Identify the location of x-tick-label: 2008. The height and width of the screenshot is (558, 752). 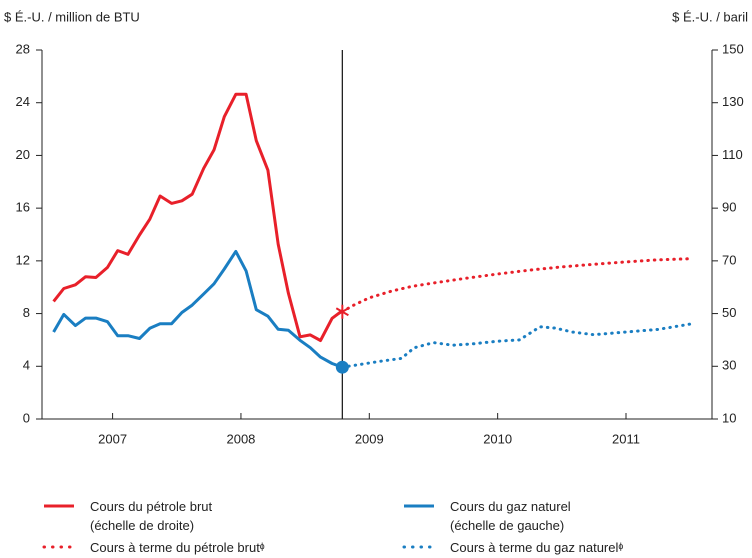
(240, 438).